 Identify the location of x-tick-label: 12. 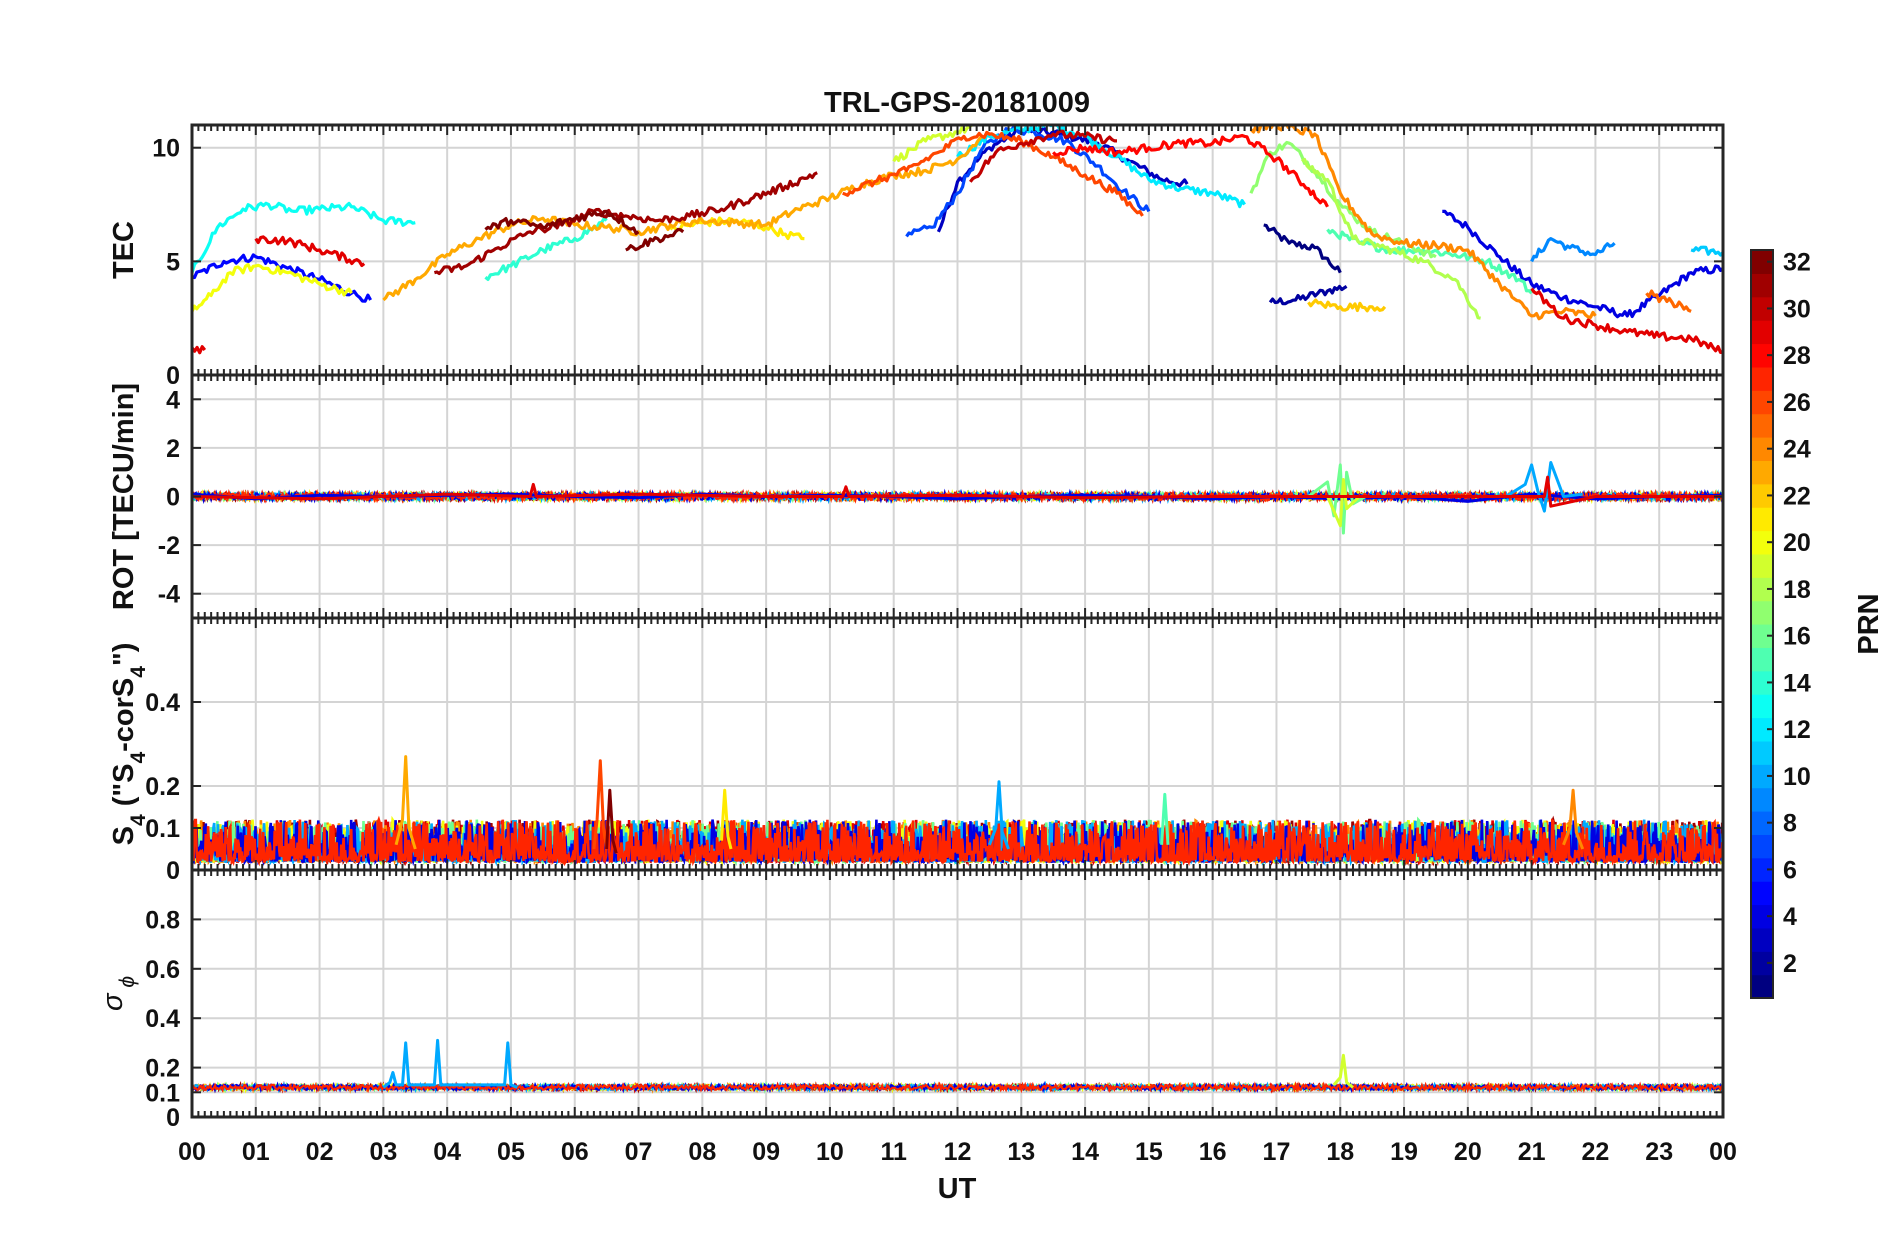
(958, 1152).